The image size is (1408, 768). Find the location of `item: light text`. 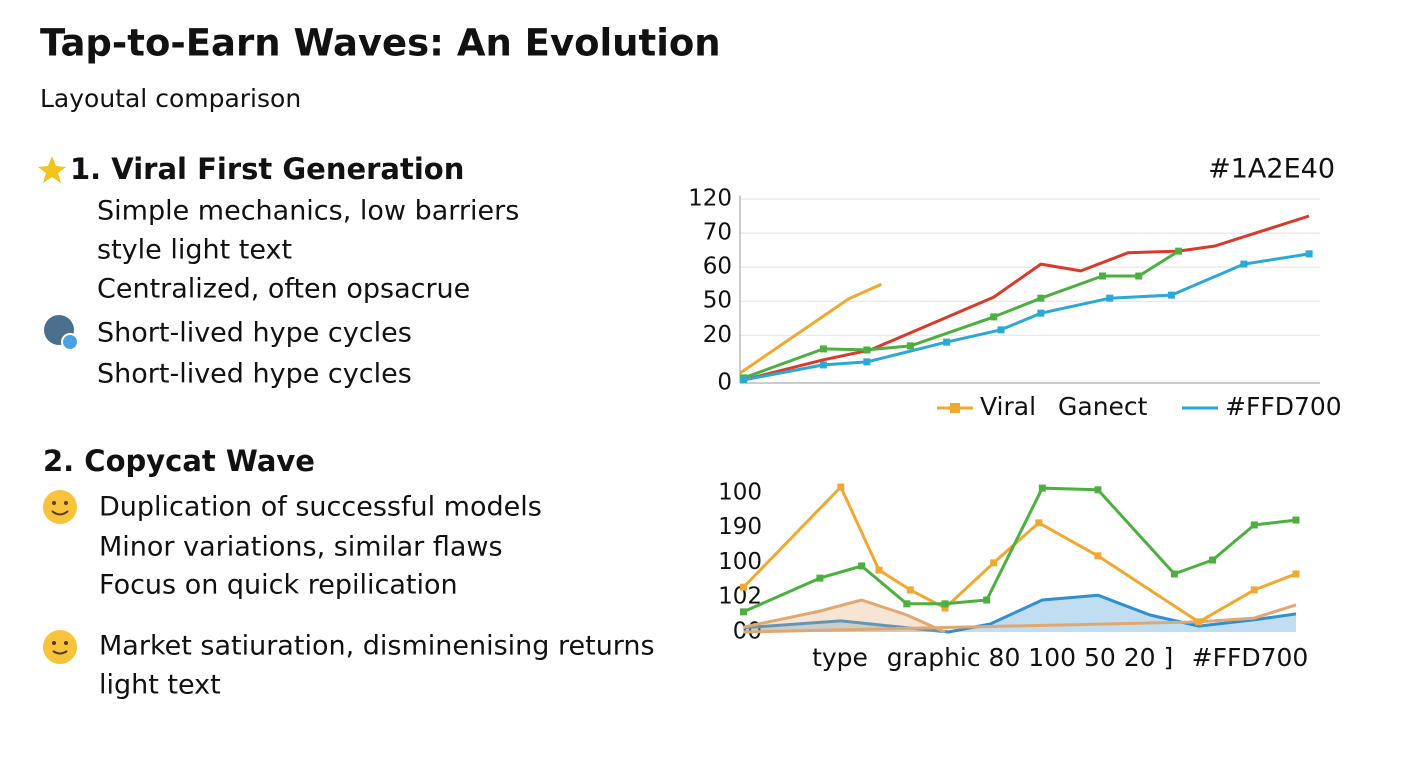

item: light text is located at coordinates (160, 685).